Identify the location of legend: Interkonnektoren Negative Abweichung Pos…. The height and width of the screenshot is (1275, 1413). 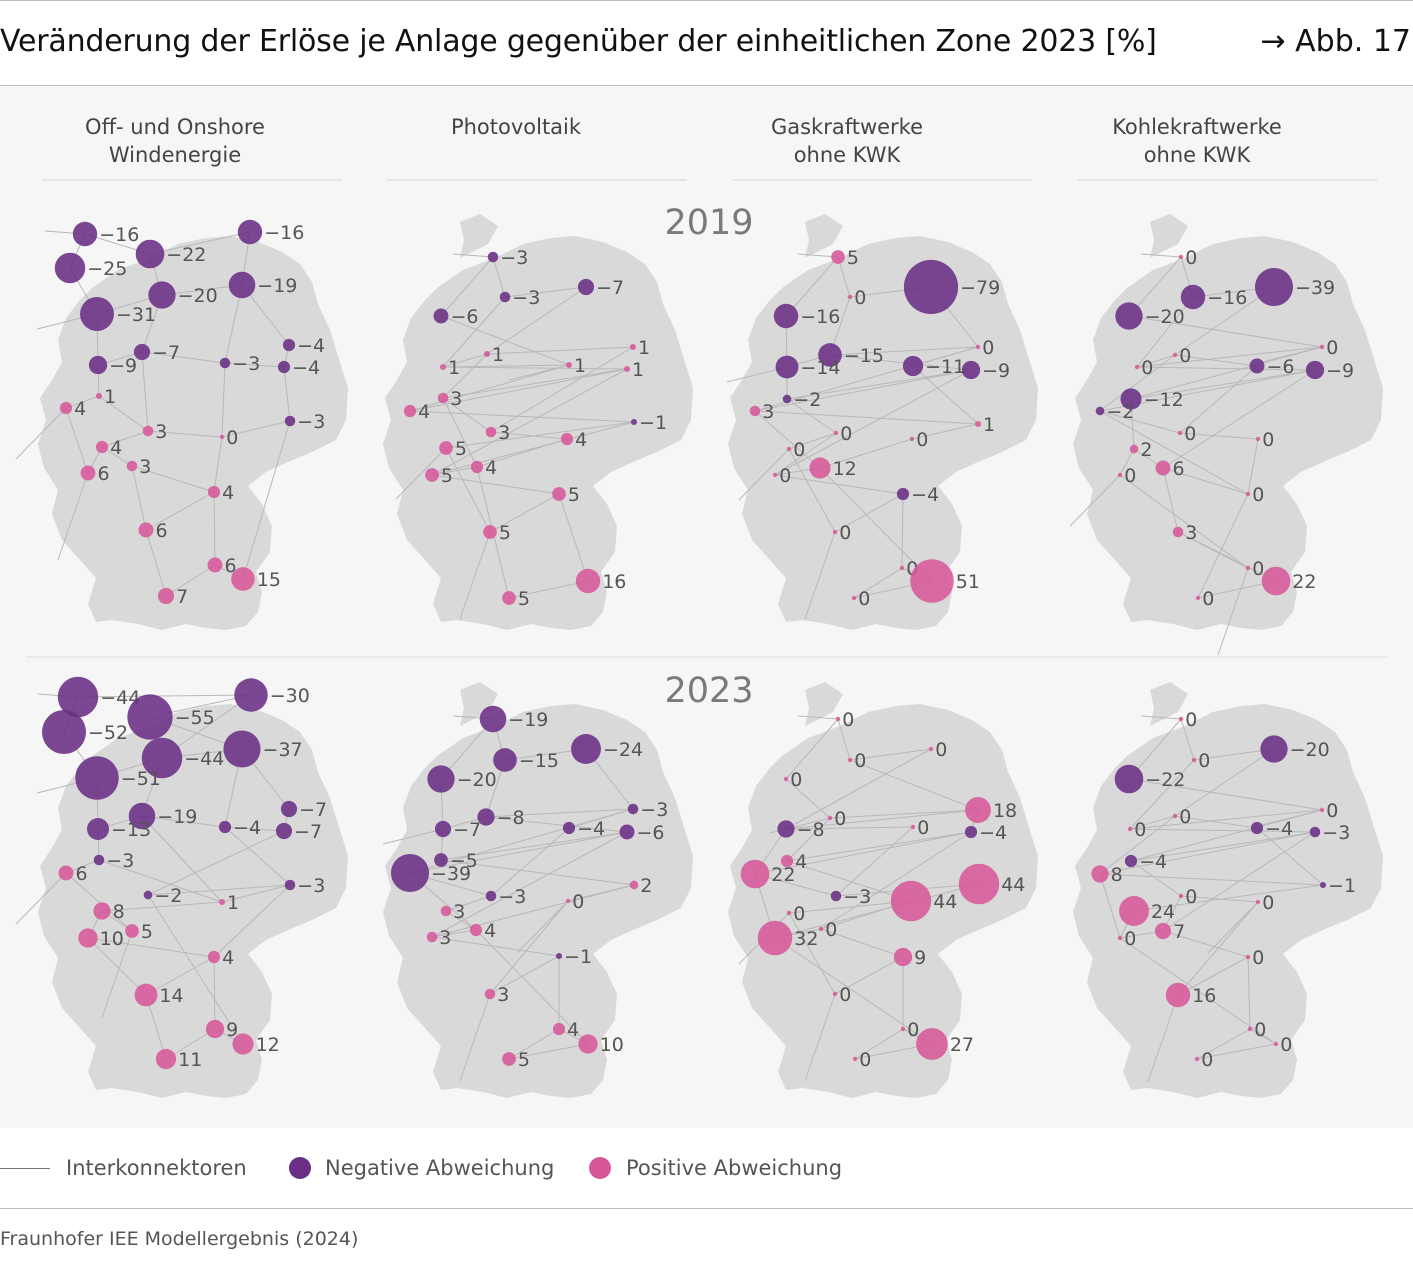
(706, 1170).